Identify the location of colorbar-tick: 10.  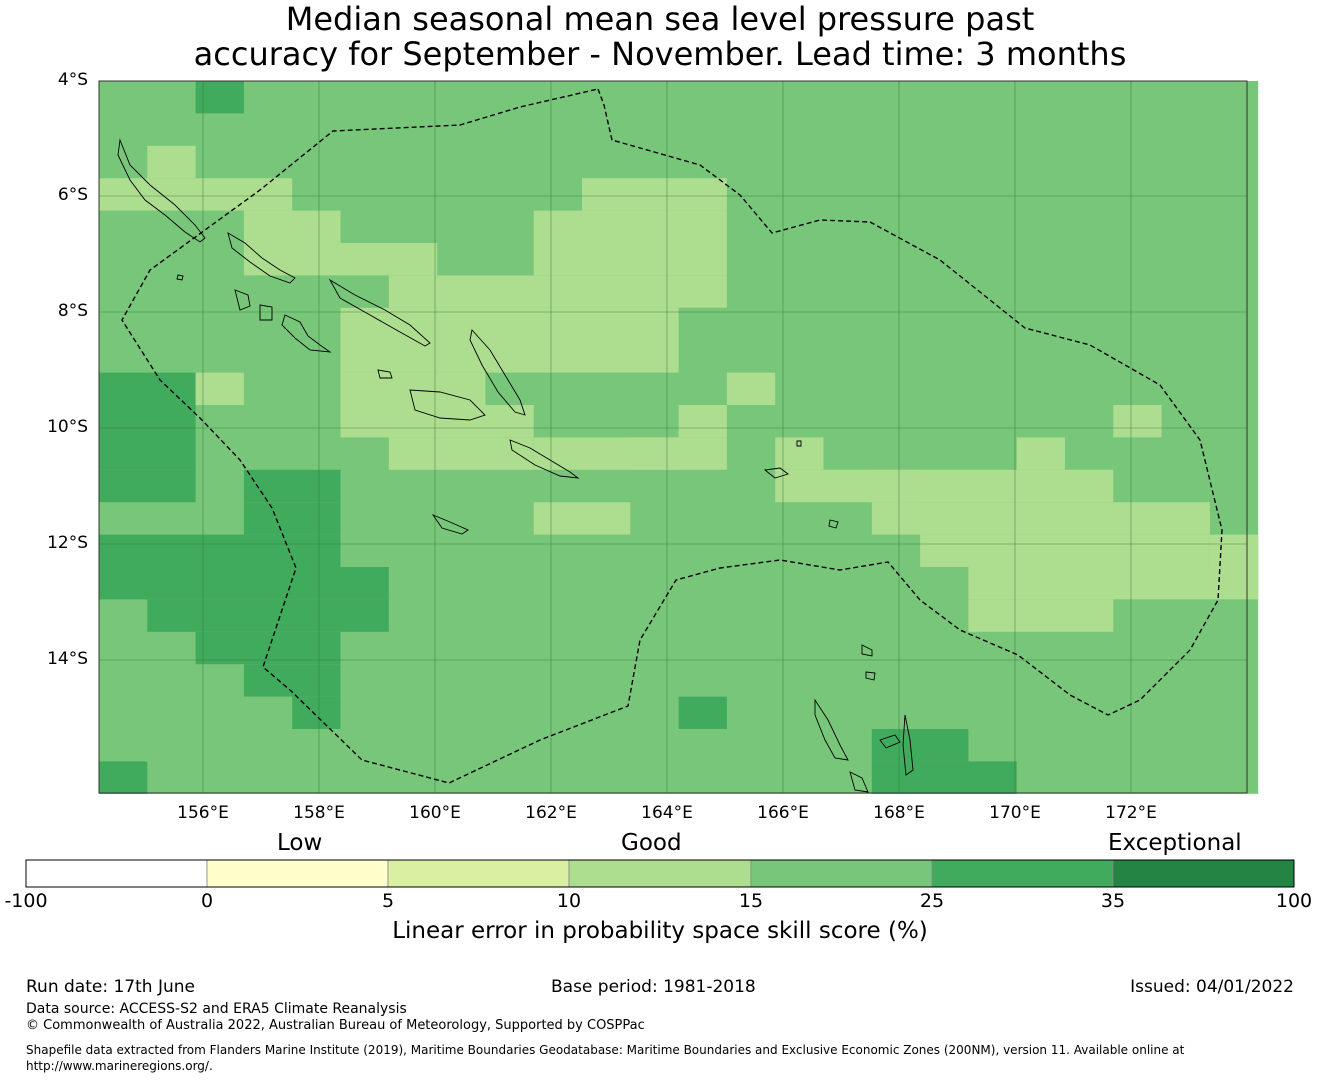
(569, 901).